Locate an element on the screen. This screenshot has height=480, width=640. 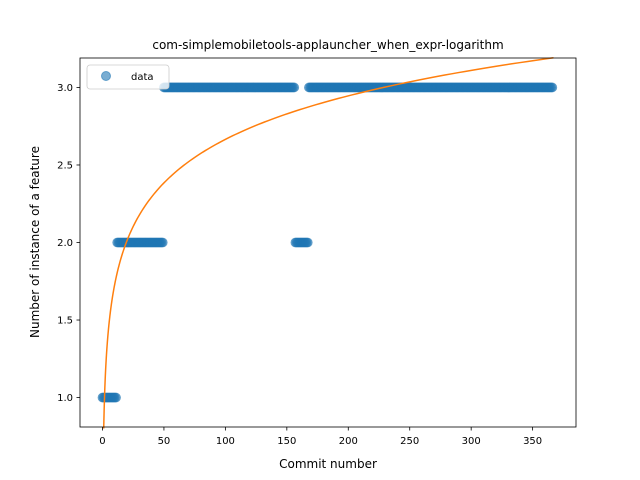
x-tick-label: 150 is located at coordinates (286, 441).